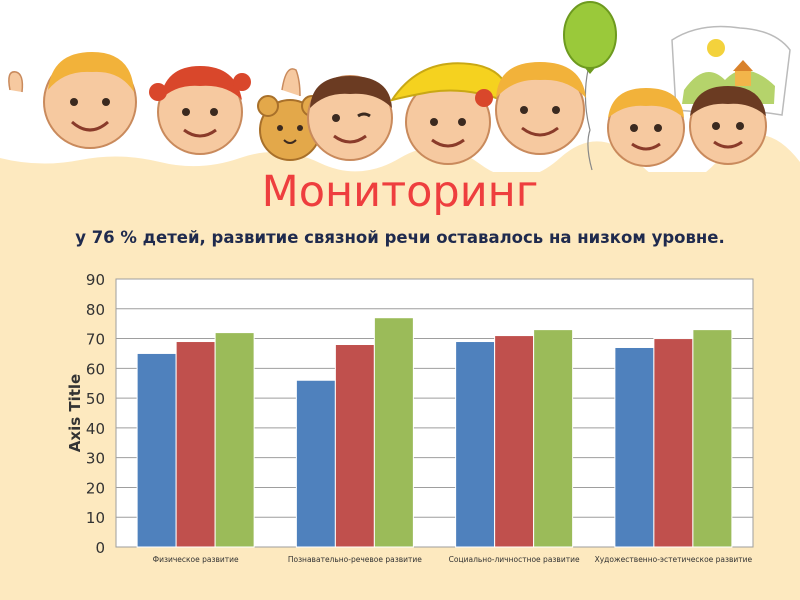 This screenshot has height=600, width=800. Describe the element at coordinates (674, 559) in the screenshot. I see `x-tick-label: Художественно-эстетическое развитие` at that location.